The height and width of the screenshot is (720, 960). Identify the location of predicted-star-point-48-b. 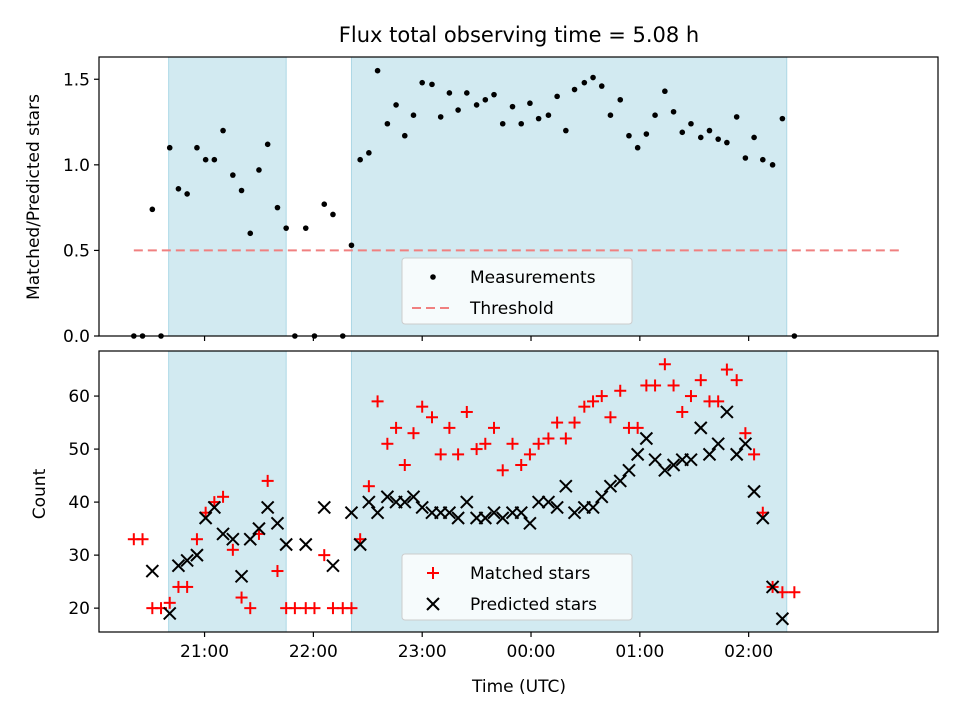
(620, 481).